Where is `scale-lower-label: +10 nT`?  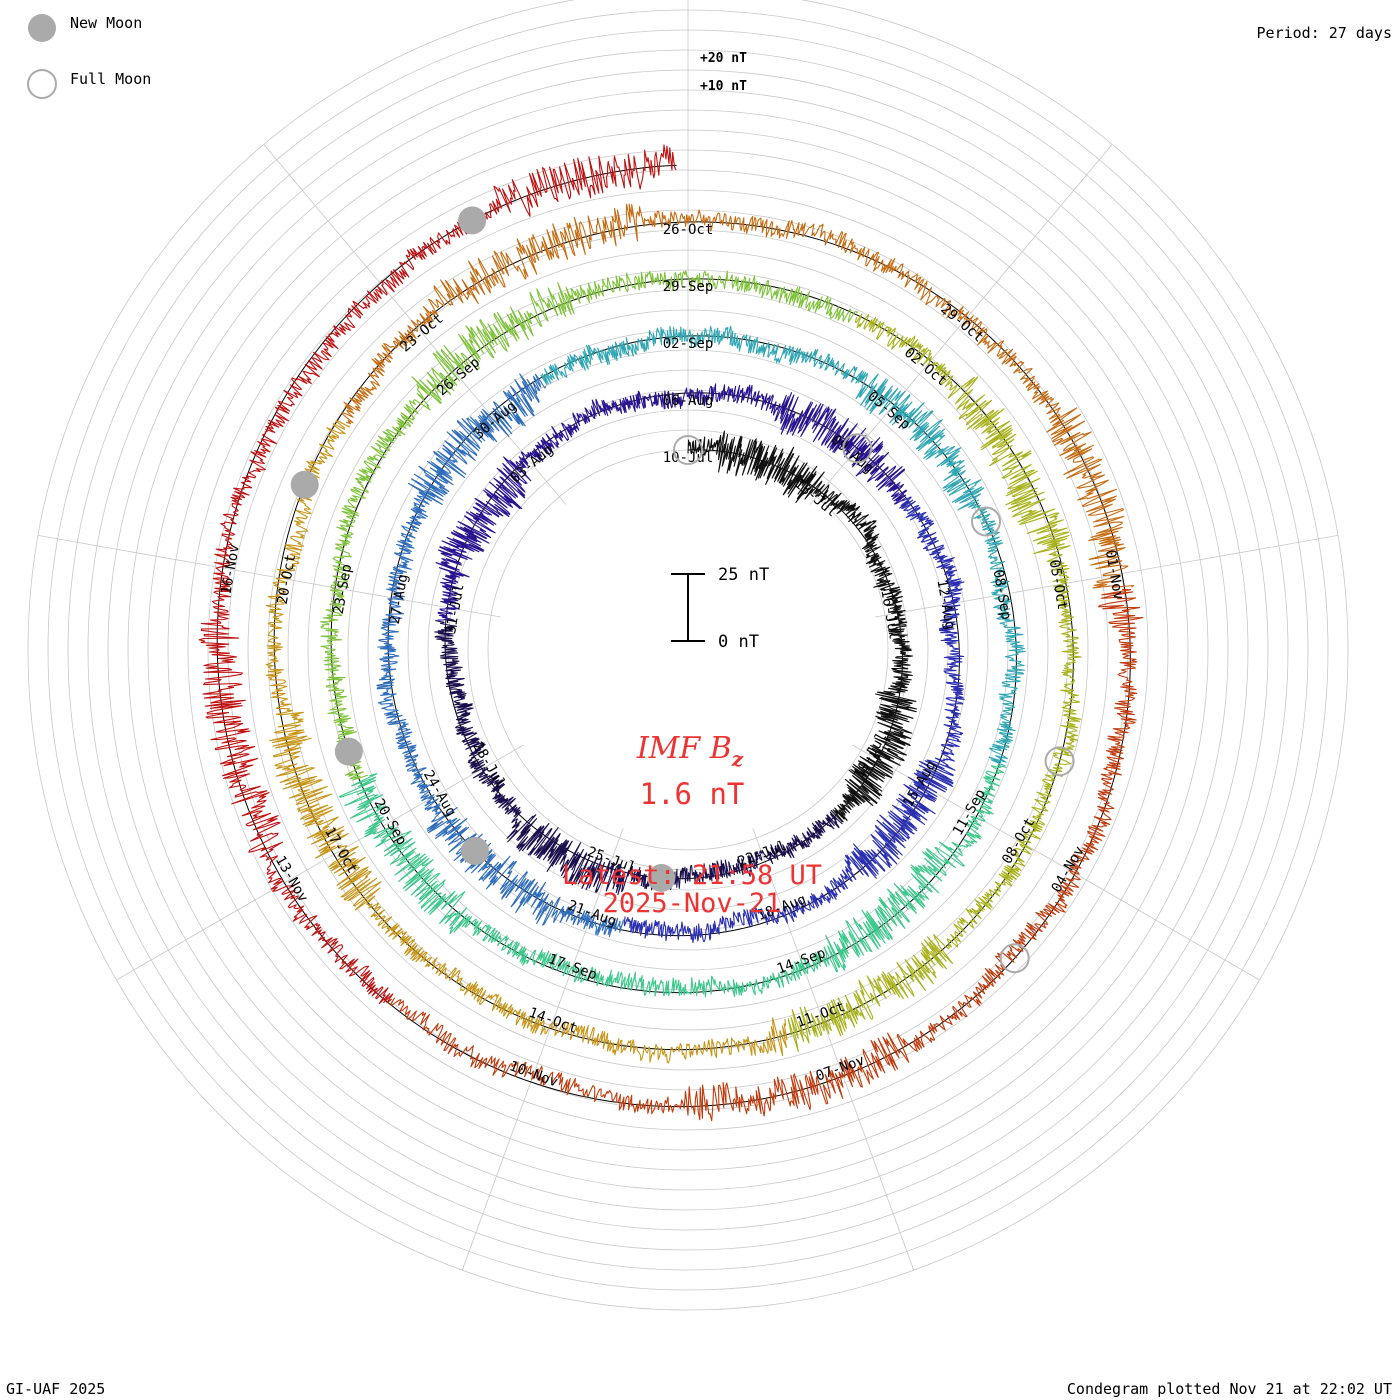 scale-lower-label: +10 nT is located at coordinates (723, 86).